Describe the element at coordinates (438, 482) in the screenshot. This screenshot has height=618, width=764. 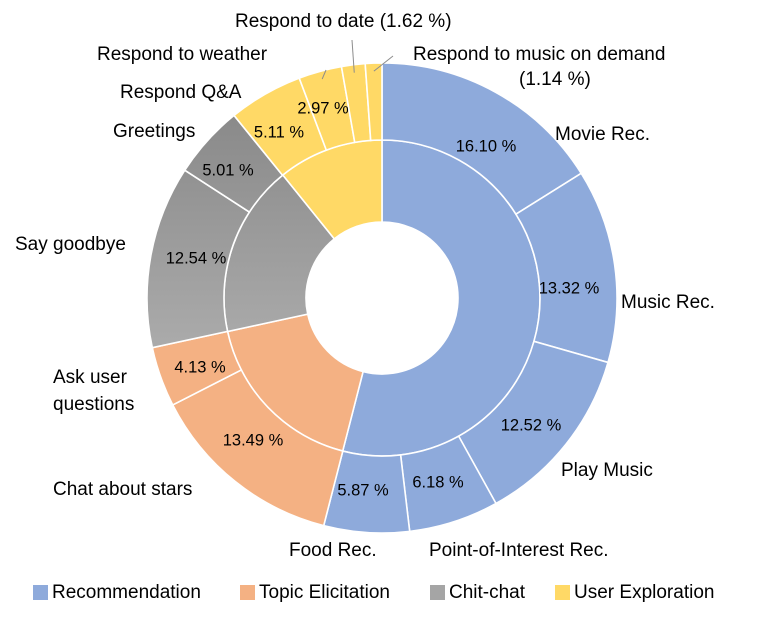
I see `value-label-point-of-interest-rec: 6.18 %` at that location.